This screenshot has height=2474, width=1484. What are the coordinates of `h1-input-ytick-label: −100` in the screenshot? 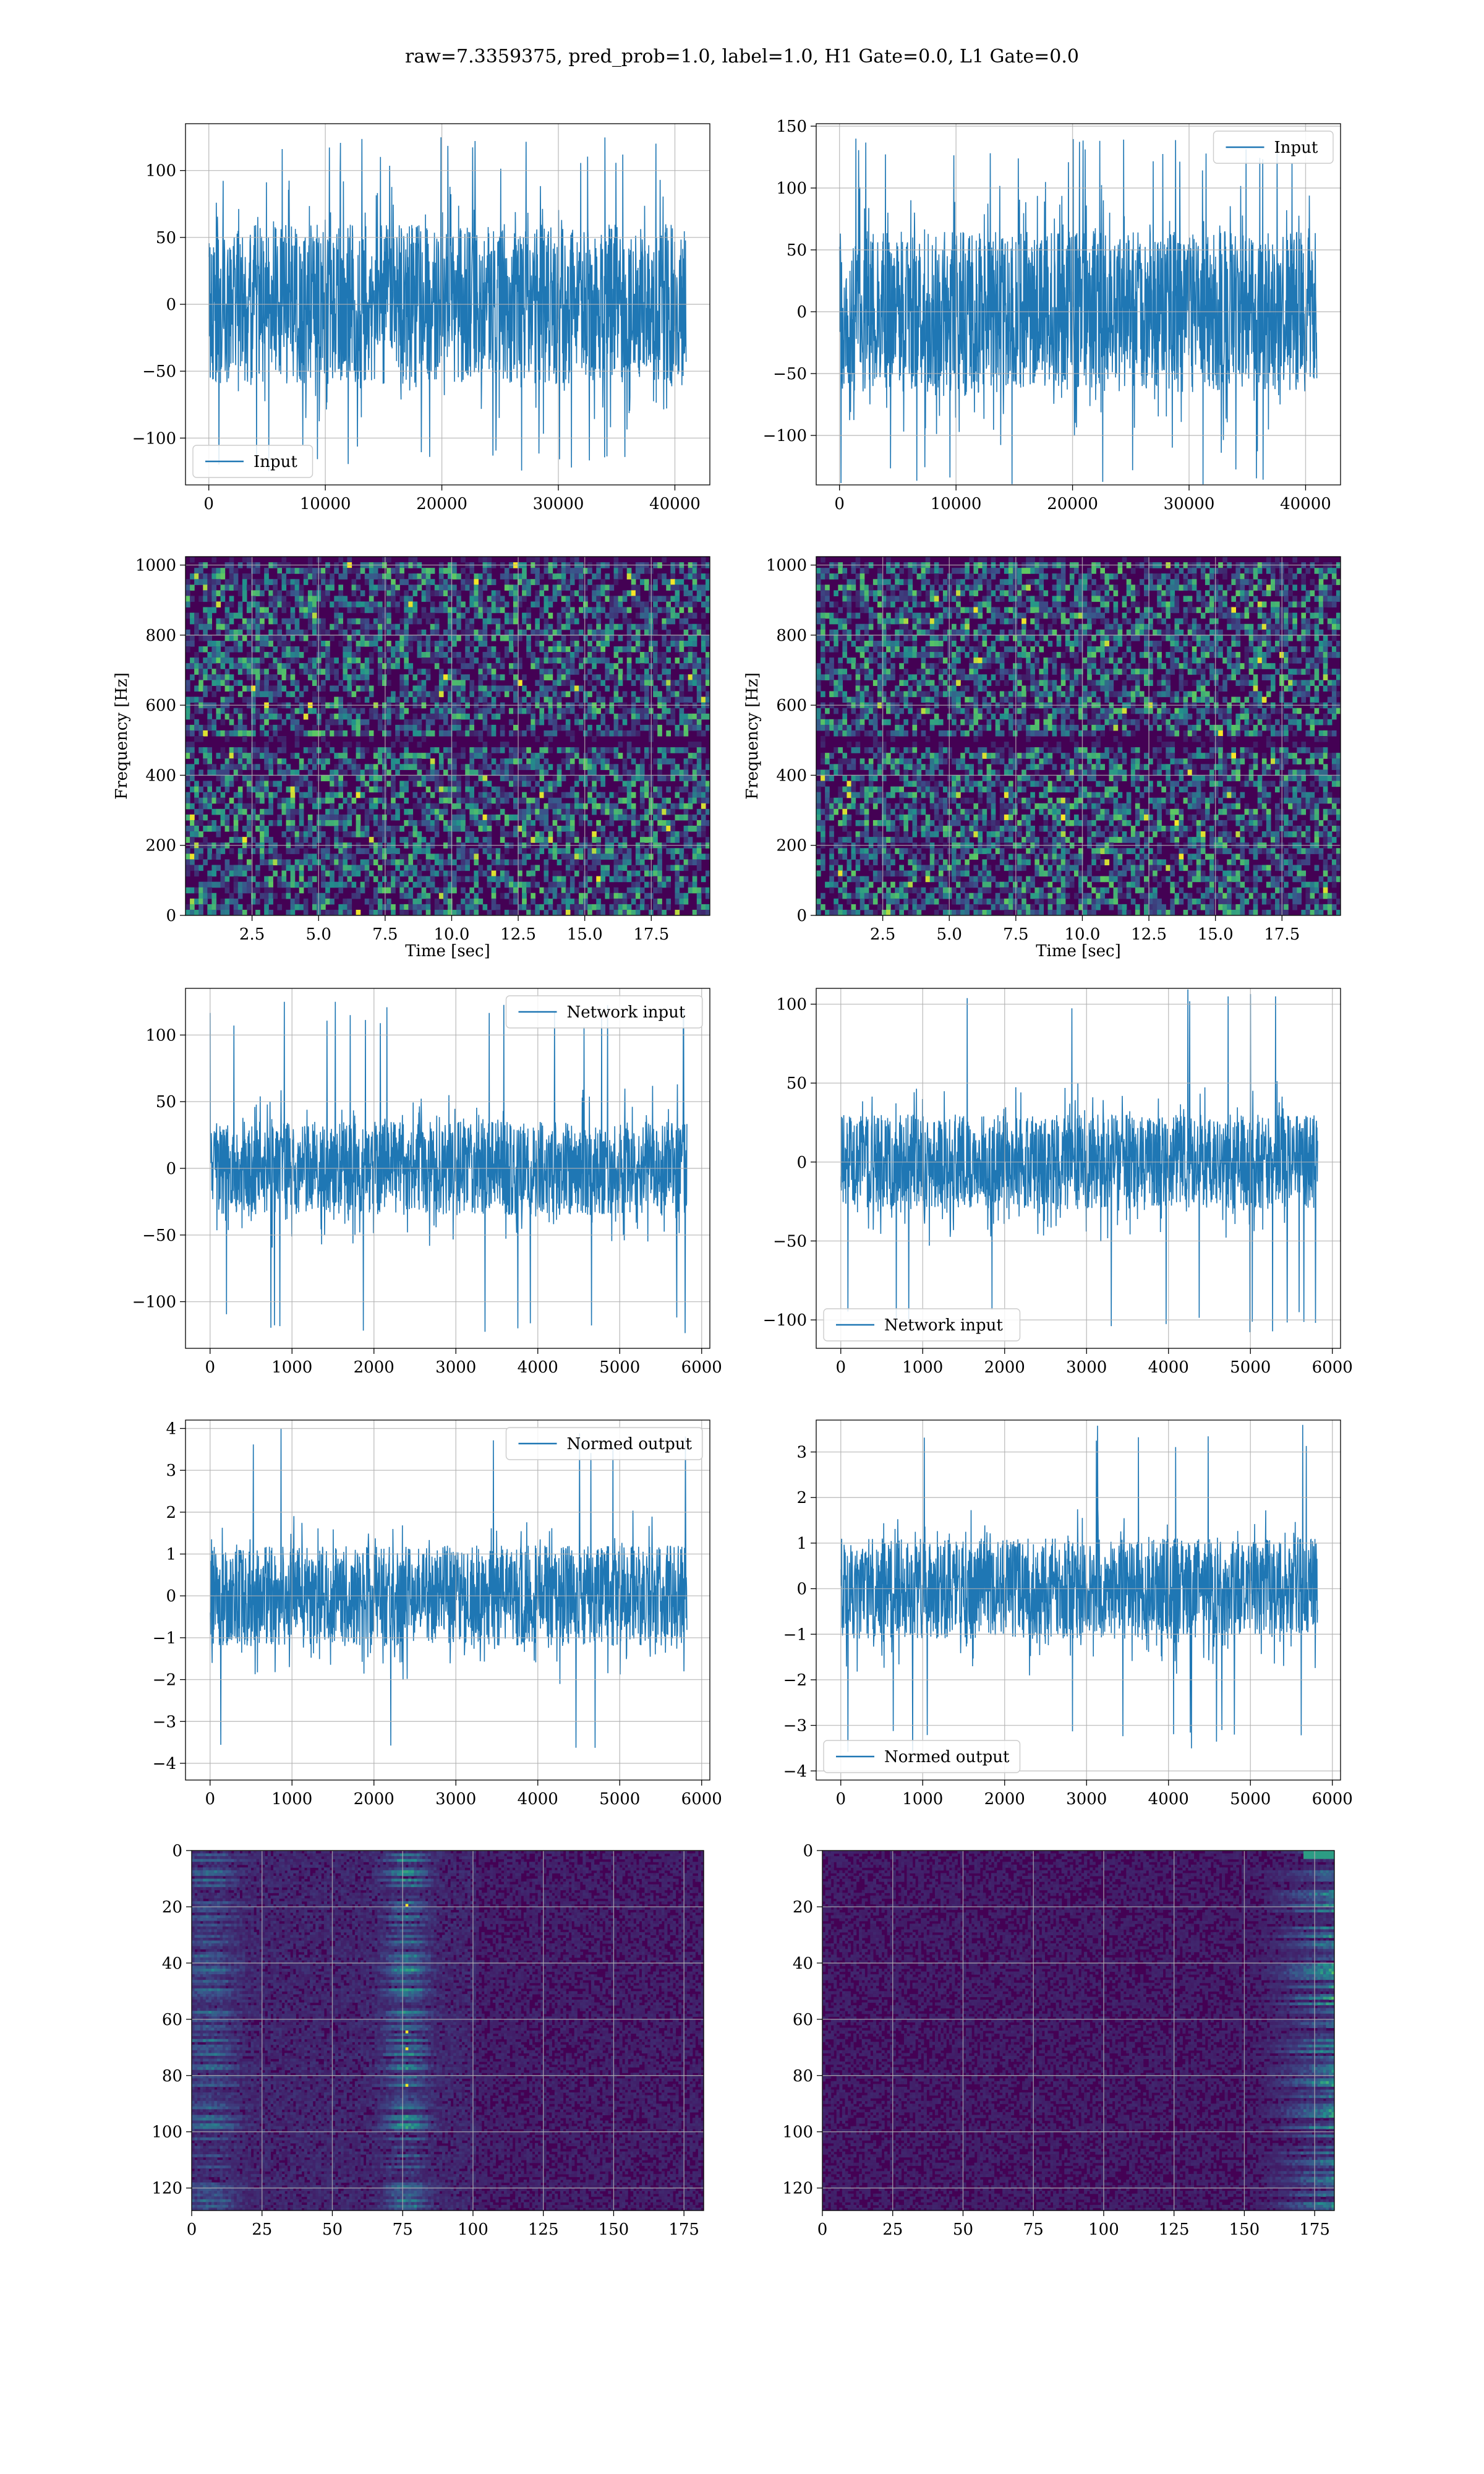 It's located at (154, 439).